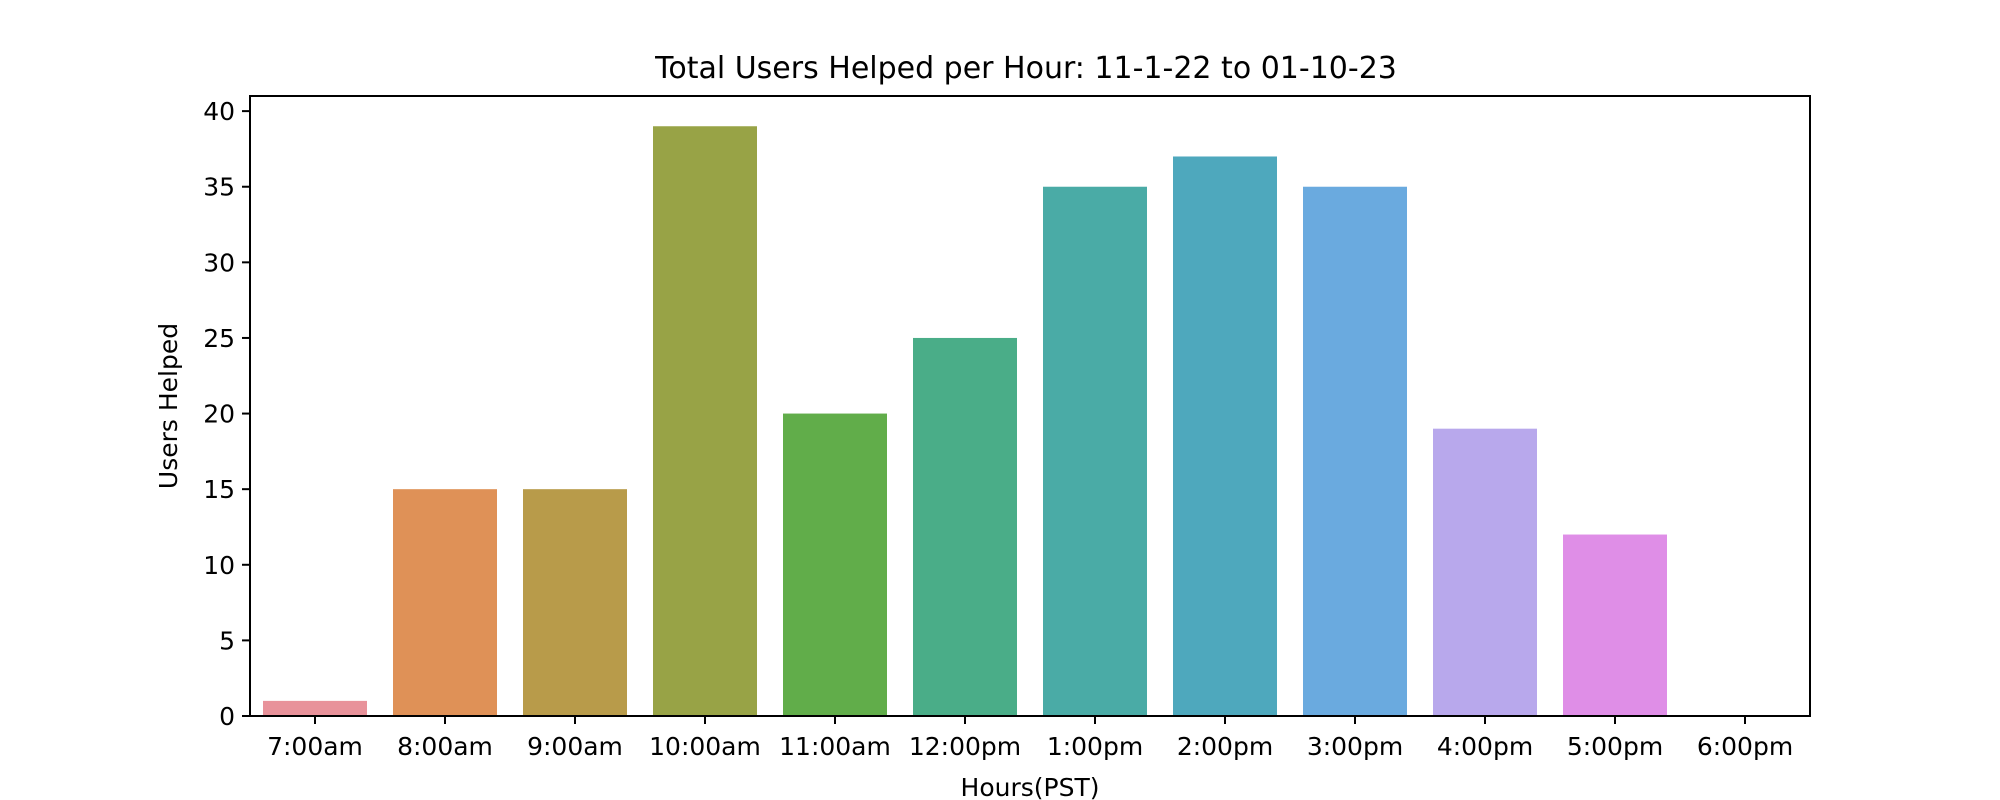  Describe the element at coordinates (219, 262) in the screenshot. I see `y-tick-label: 30` at that location.